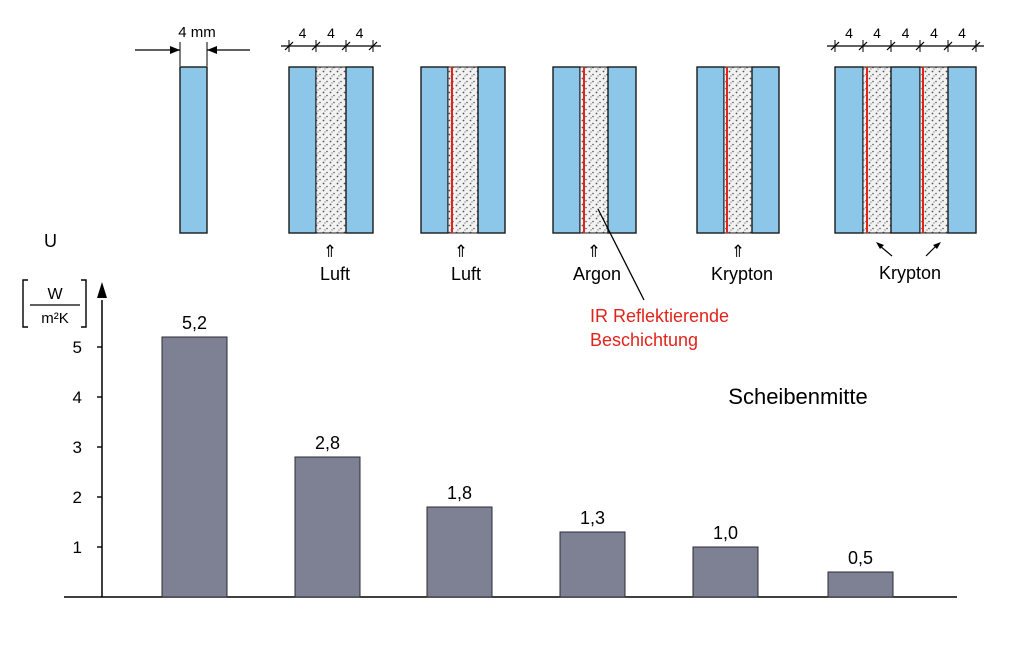 This screenshot has width=1023, height=647. What do you see at coordinates (710, 150) in the screenshot?
I see `unit5-glass-left` at bounding box center [710, 150].